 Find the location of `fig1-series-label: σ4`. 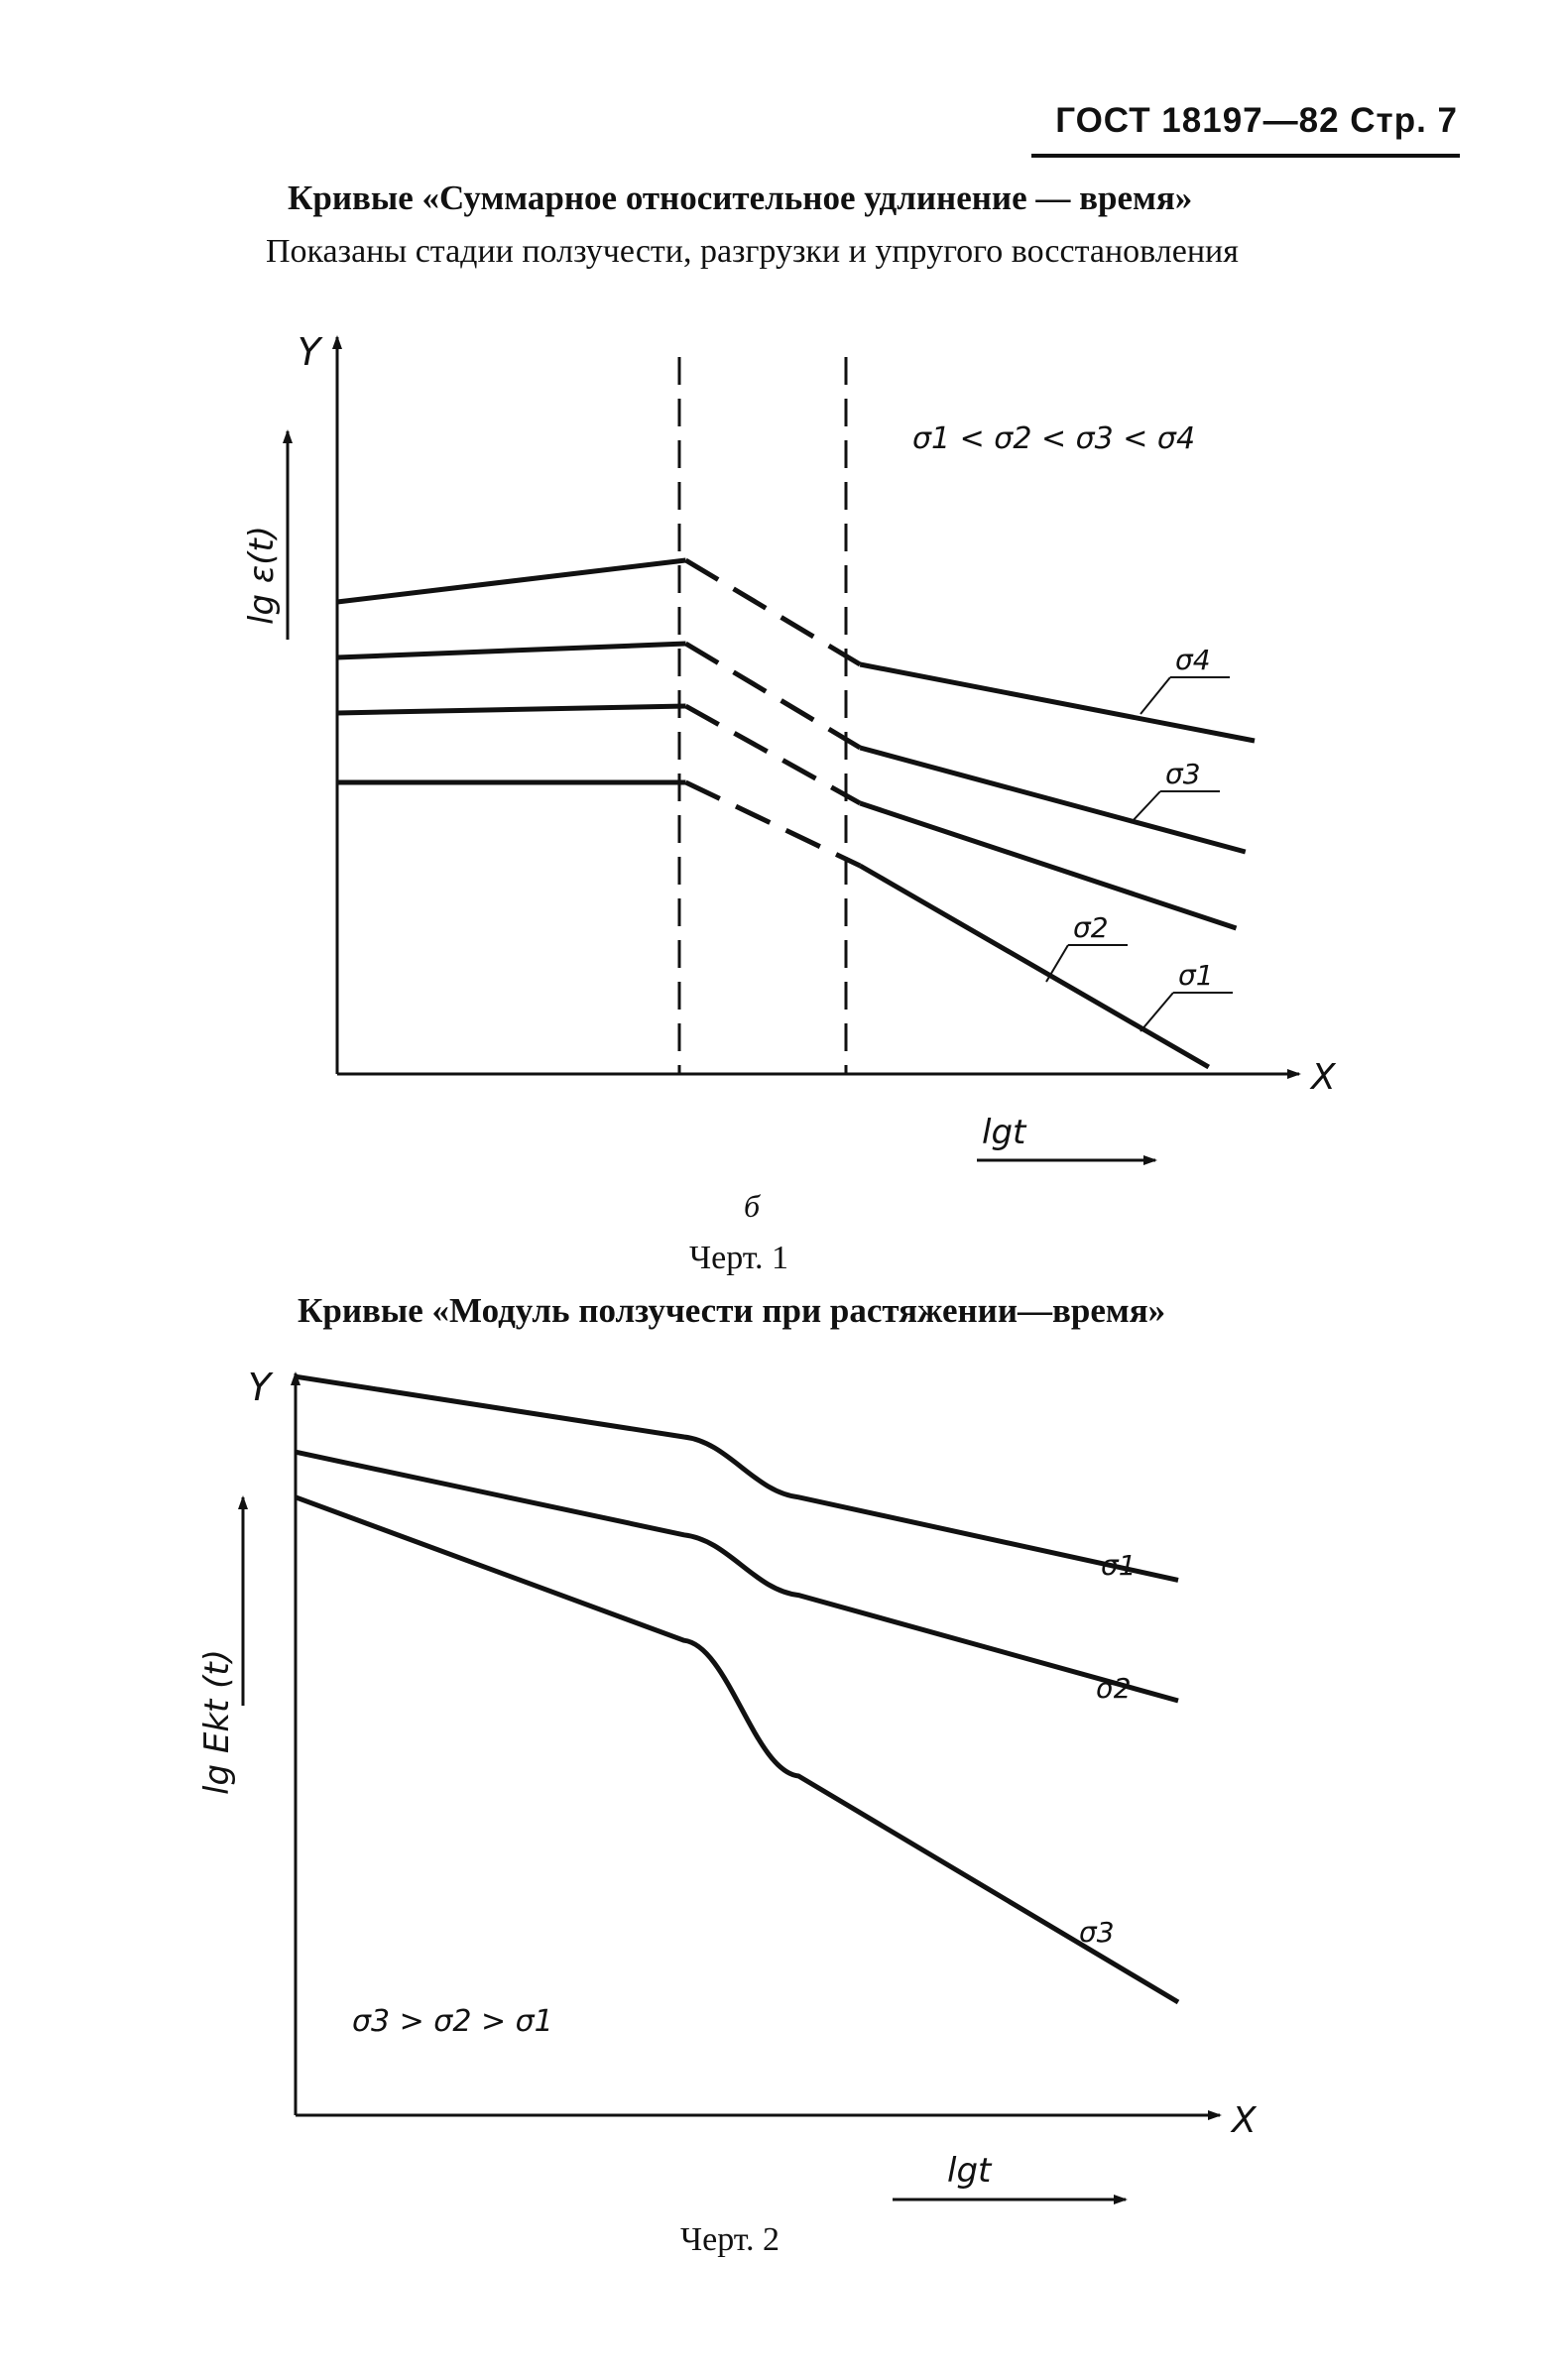

fig1-series-label: σ4 is located at coordinates (1193, 660).